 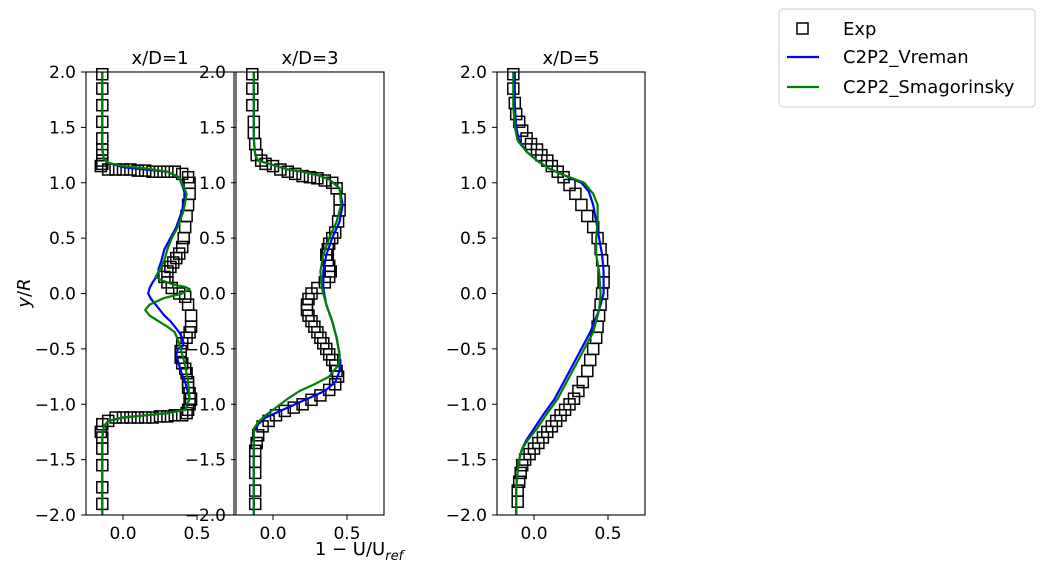 I want to click on panel-2-c2p2-vreman-line, so click(x=298, y=293).